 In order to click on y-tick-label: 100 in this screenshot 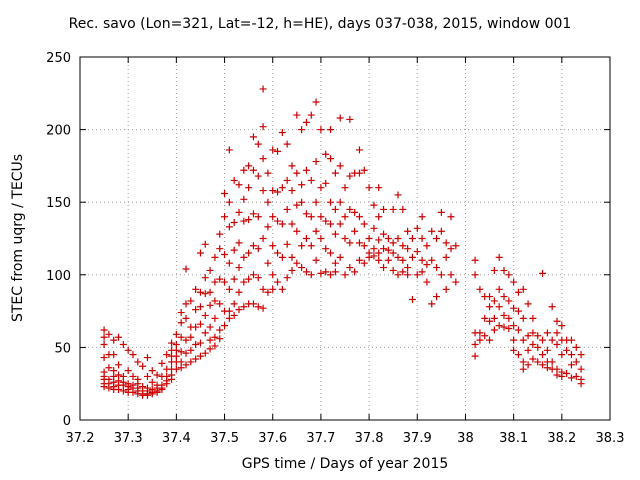, I will do `click(58, 276)`.